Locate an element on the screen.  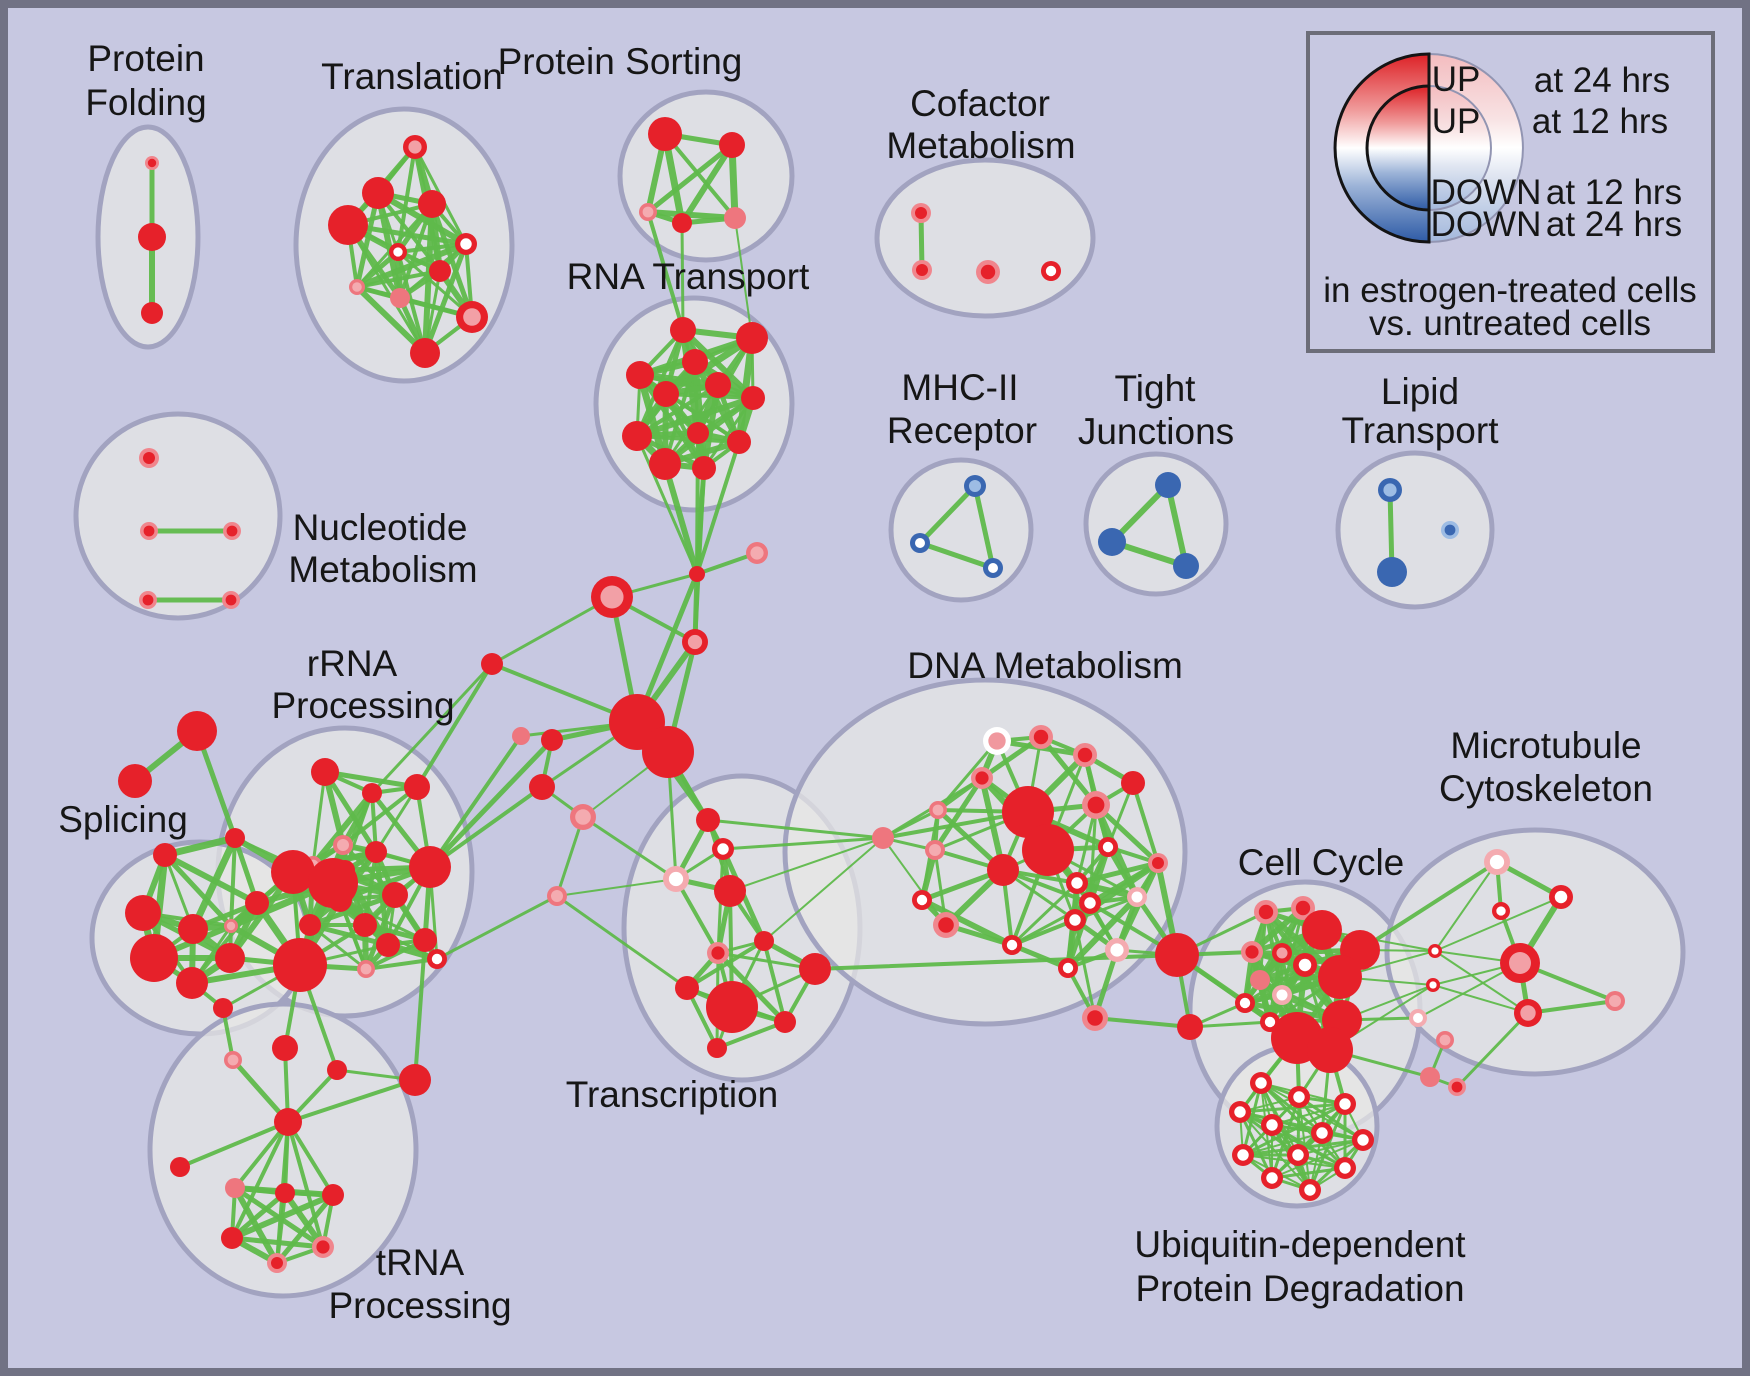
node-x5 is located at coordinates (492, 664).